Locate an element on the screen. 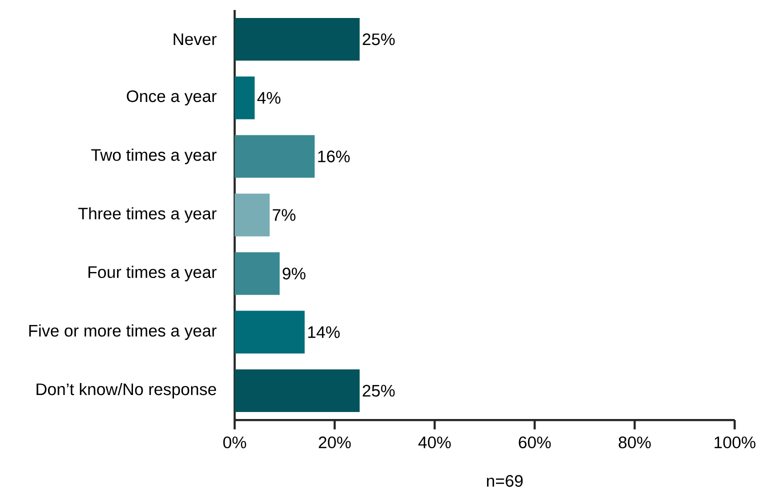 The height and width of the screenshot is (496, 762). x-tick-label: 80% is located at coordinates (634, 442).